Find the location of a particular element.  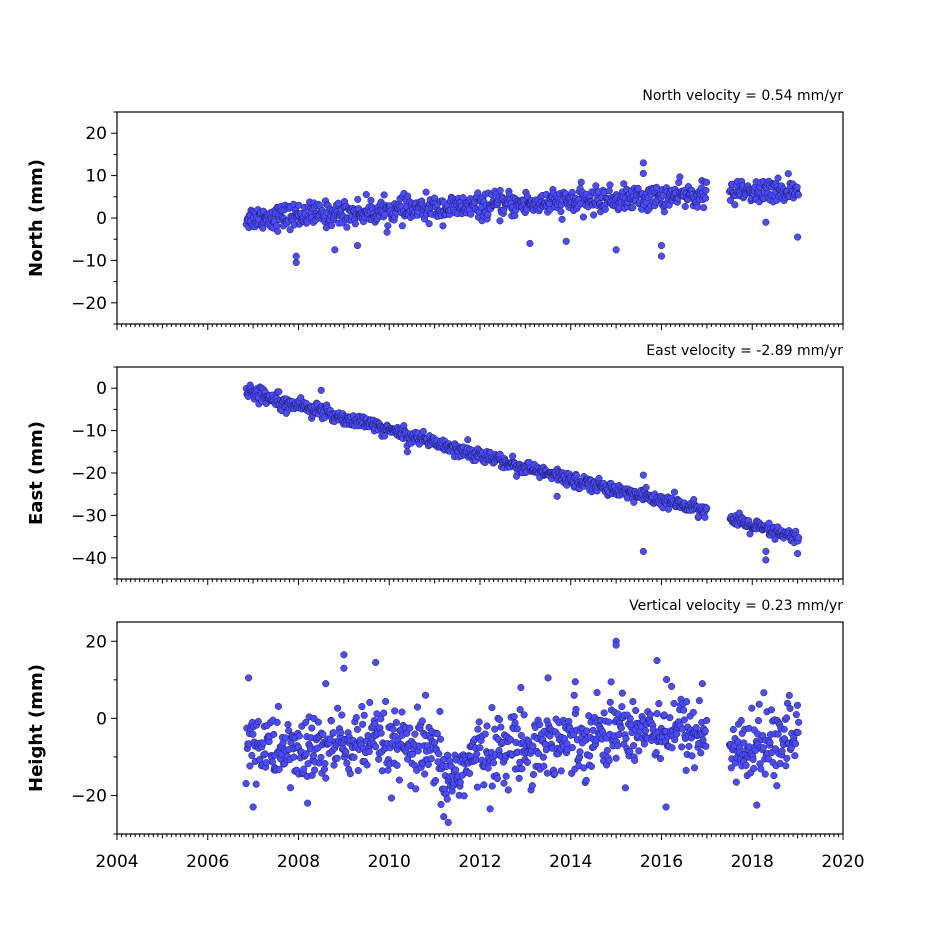

x-tick-label: 2006 is located at coordinates (207, 862).